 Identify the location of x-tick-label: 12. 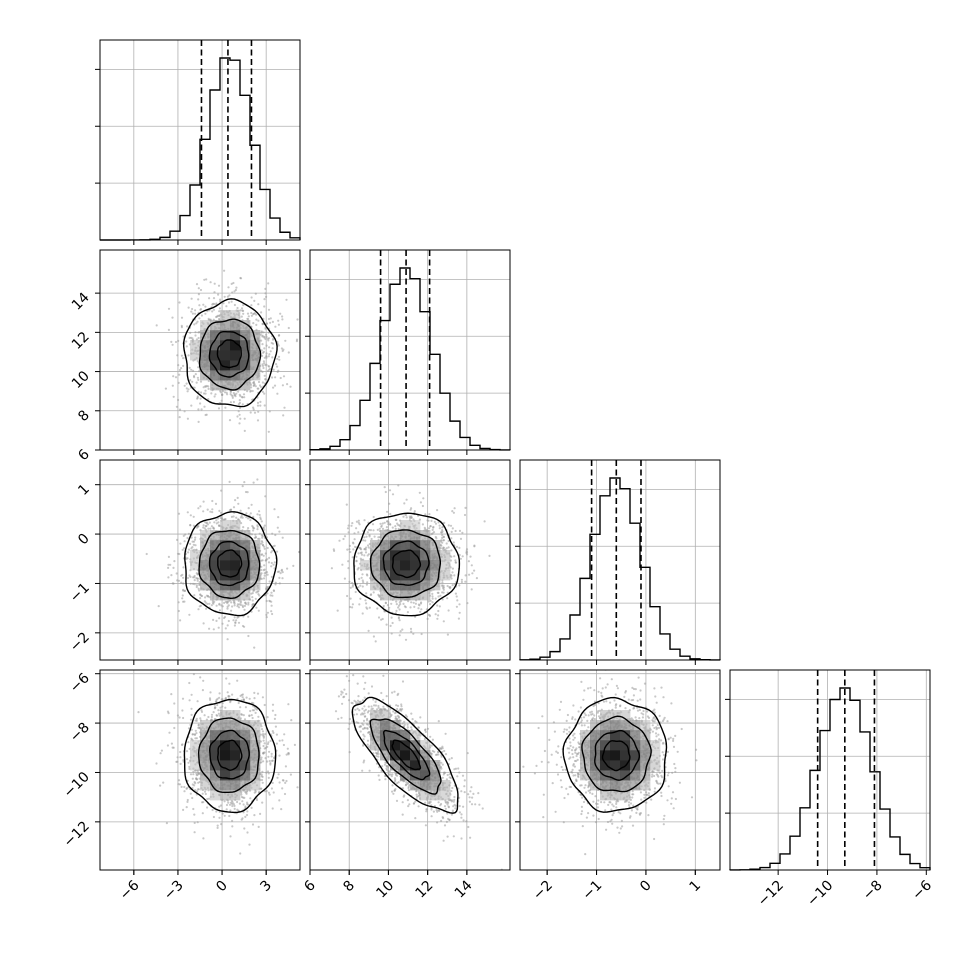
(425, 890).